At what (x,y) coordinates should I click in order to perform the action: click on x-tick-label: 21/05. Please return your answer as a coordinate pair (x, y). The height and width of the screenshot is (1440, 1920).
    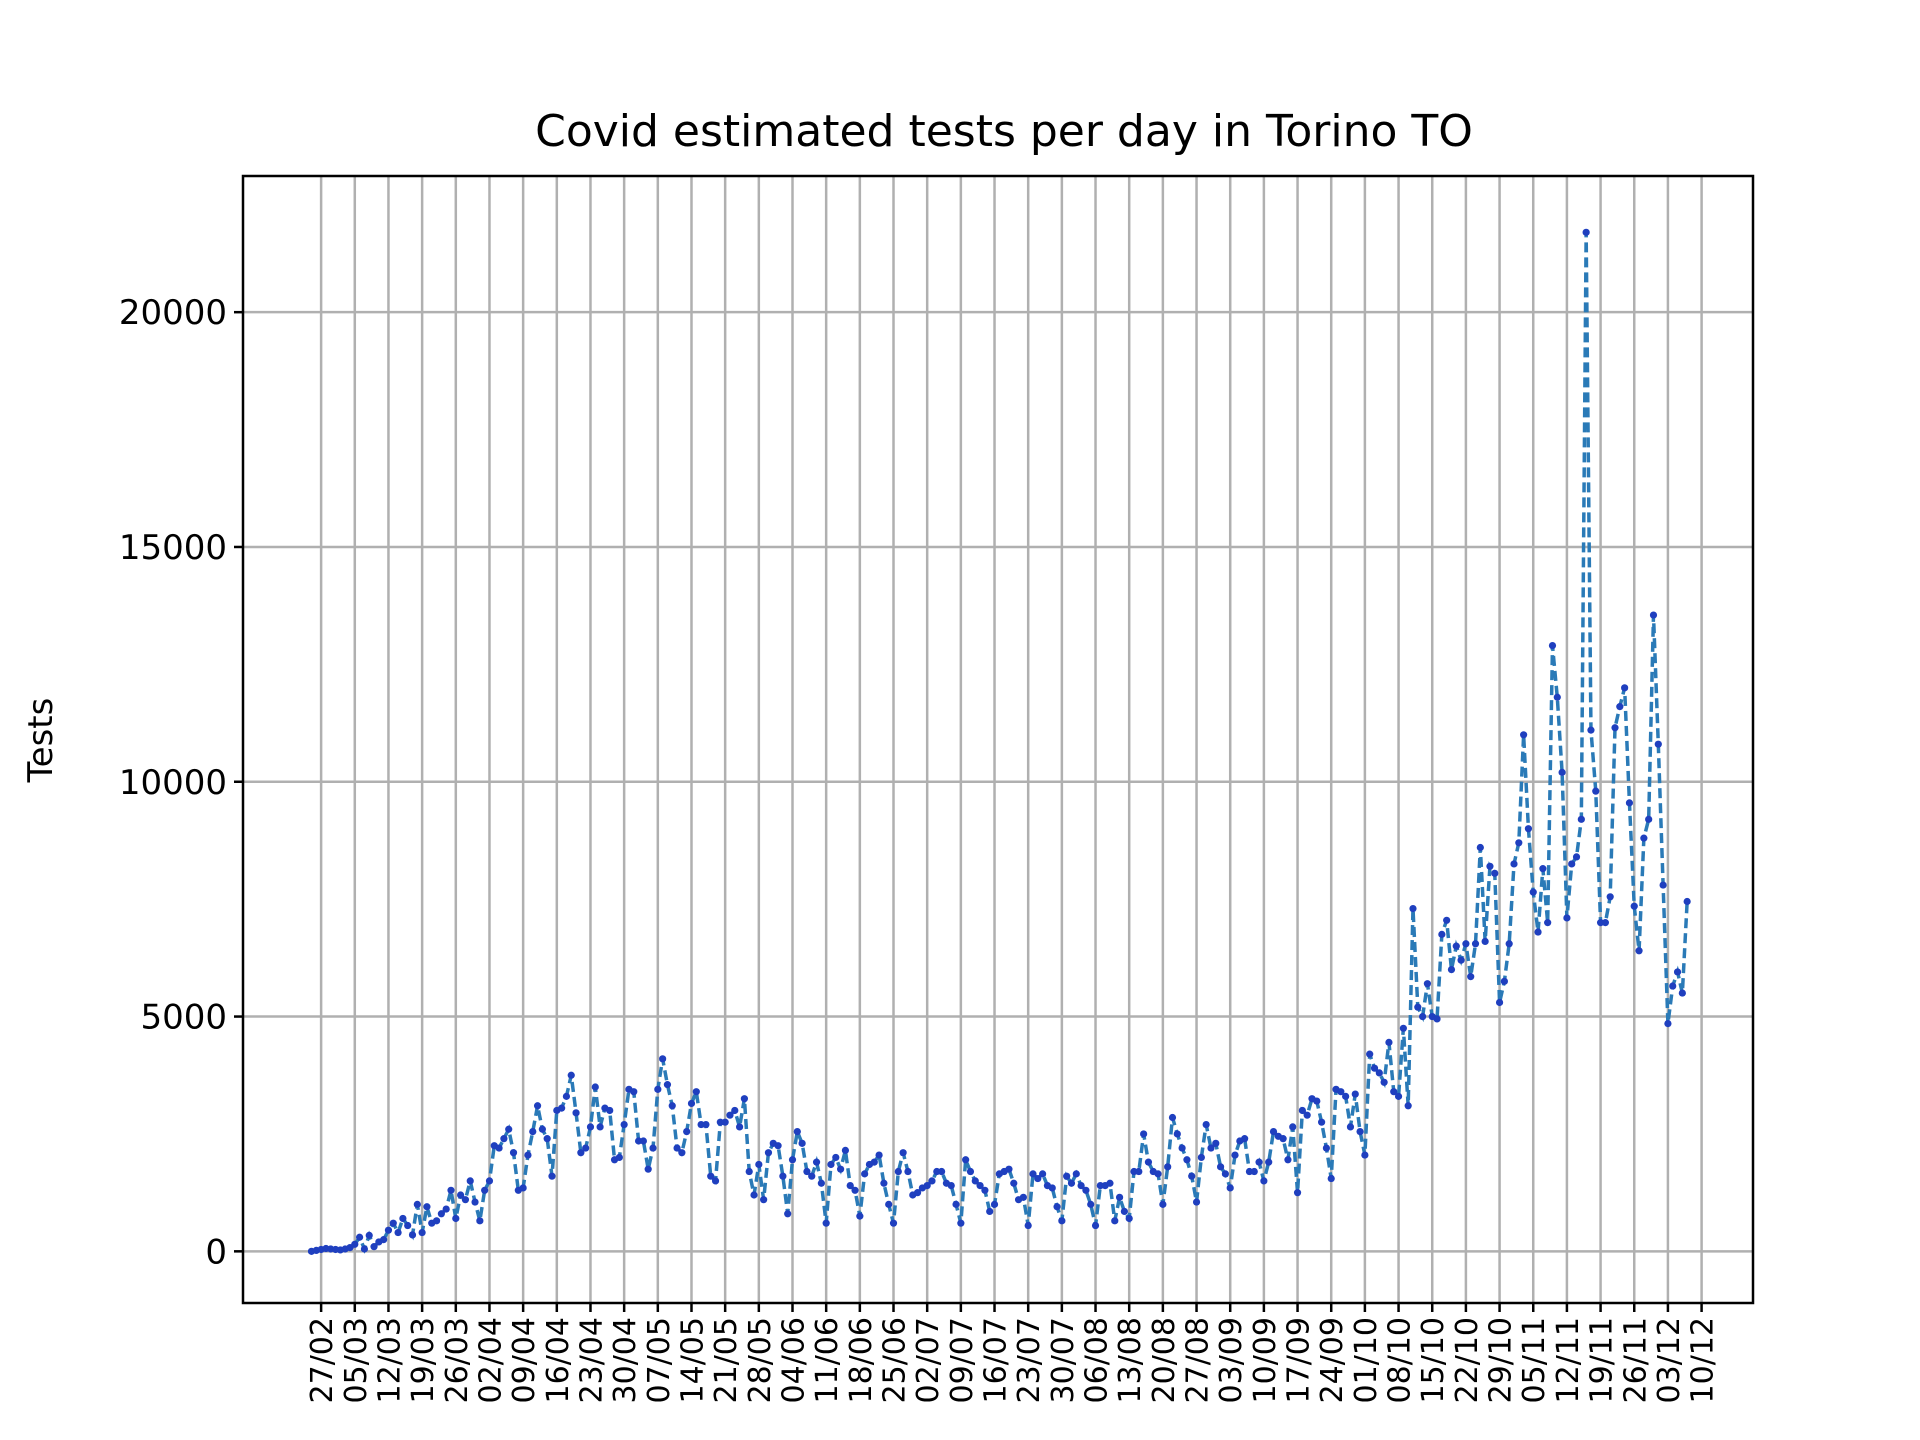
    Looking at the image, I should click on (726, 1360).